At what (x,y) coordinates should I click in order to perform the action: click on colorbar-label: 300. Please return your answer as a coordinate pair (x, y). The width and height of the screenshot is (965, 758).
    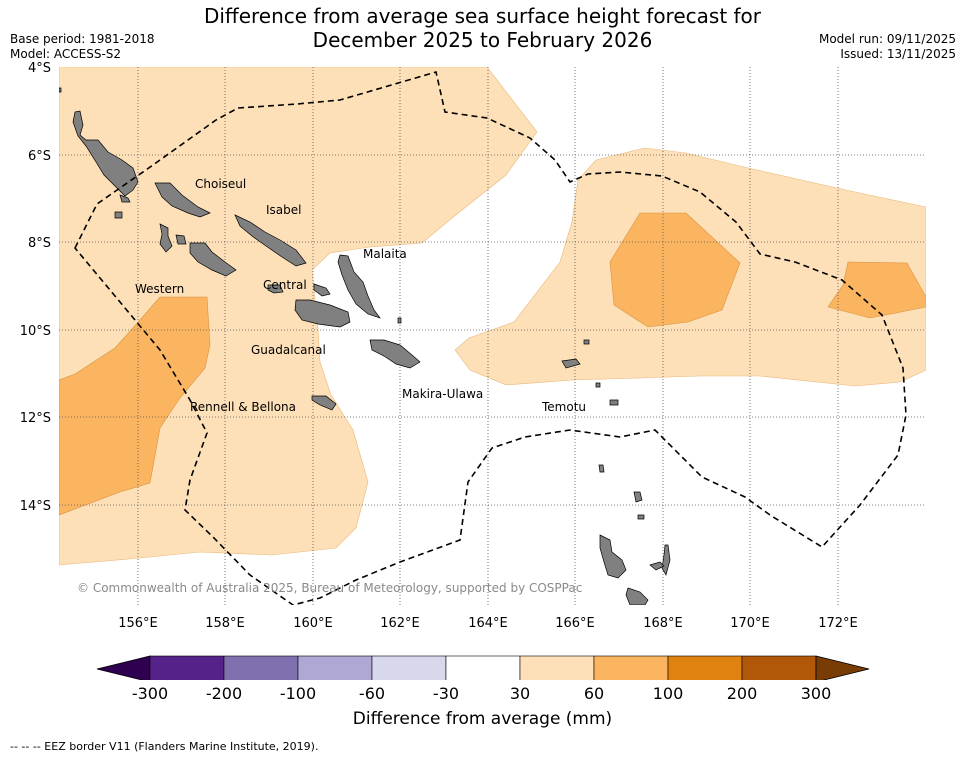
    Looking at the image, I should click on (816, 693).